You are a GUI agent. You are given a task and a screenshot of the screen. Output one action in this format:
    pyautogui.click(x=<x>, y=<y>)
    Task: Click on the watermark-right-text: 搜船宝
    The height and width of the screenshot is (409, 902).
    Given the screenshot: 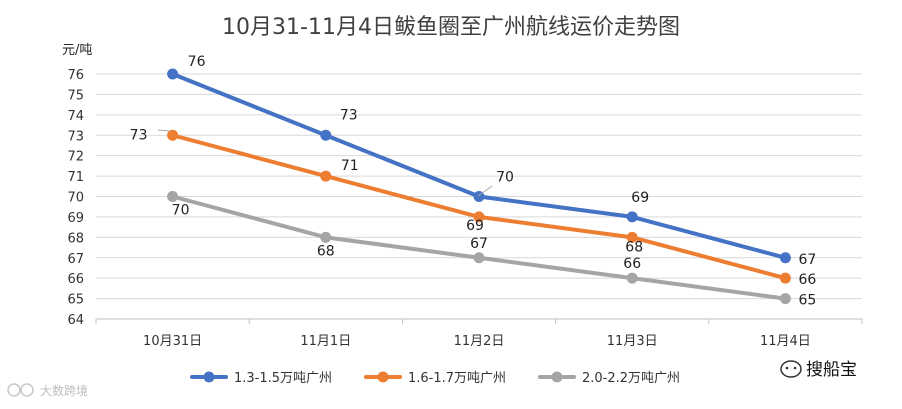 What is the action you would take?
    pyautogui.click(x=831, y=370)
    